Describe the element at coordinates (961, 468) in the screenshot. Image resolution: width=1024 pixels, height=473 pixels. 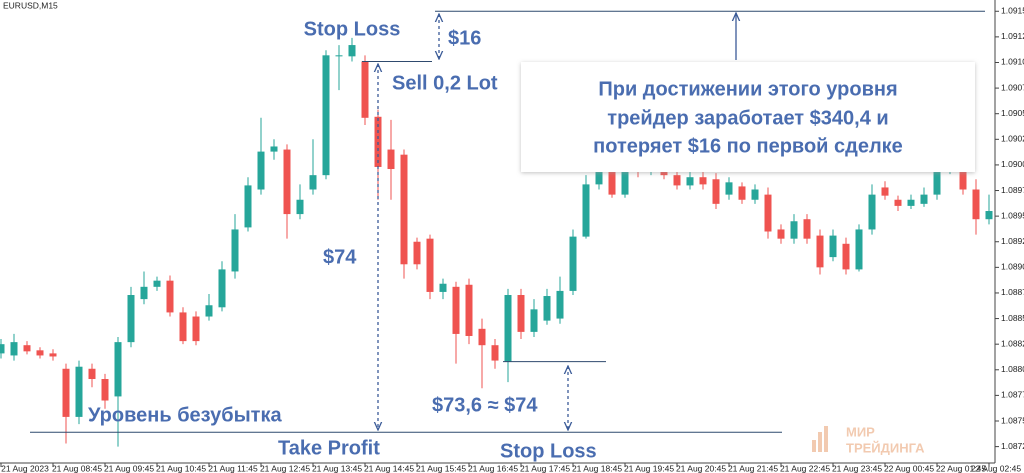
I see `x-tick-label: 22 Aug 01:45` at that location.